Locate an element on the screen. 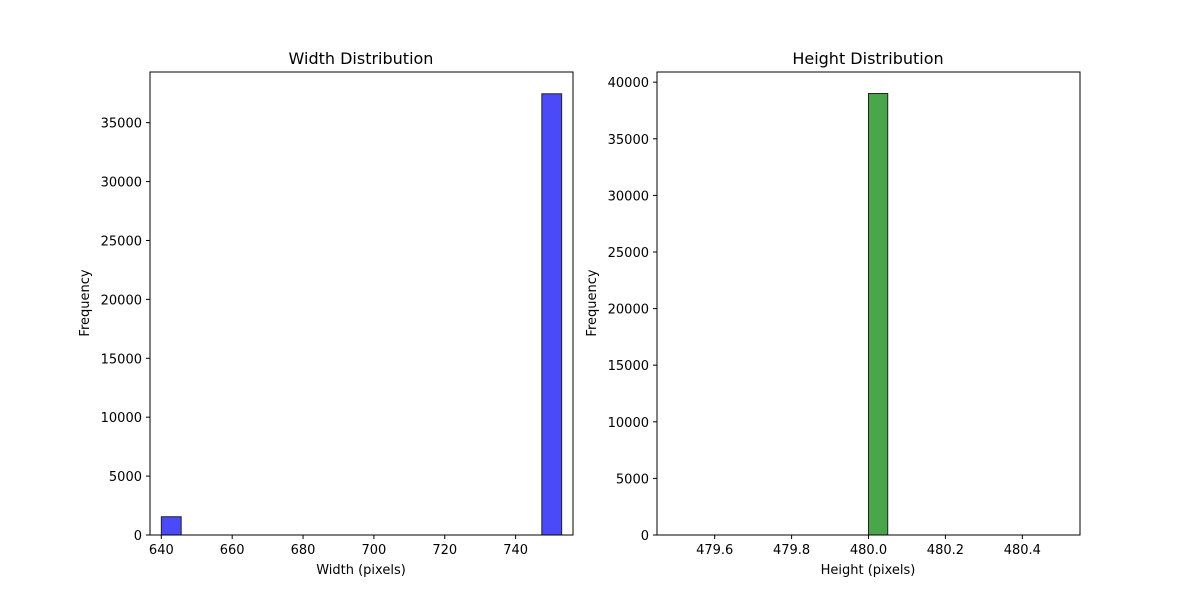 This screenshot has height=600, width=1200. width-x-tick-label: 640 is located at coordinates (161, 550).